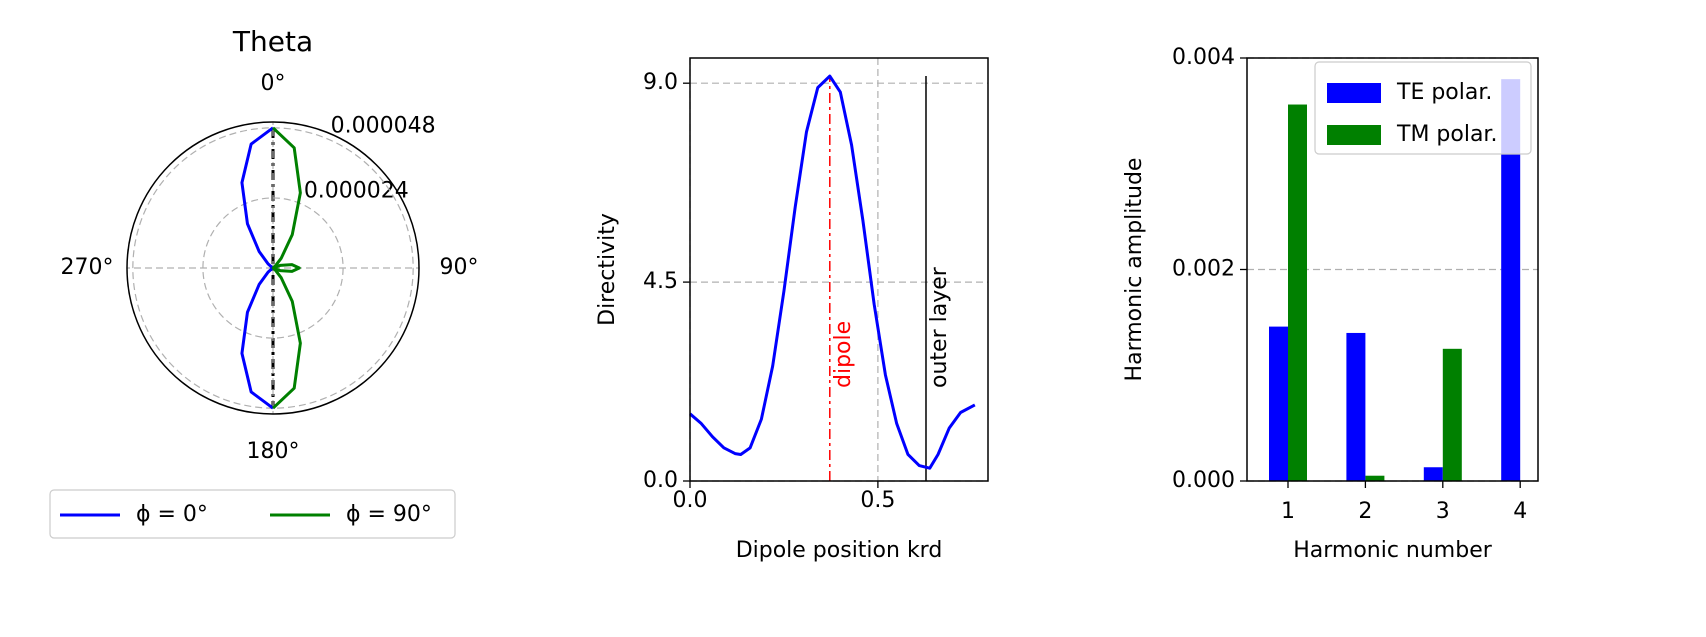 The height and width of the screenshot is (637, 1706). Describe the element at coordinates (1446, 134) in the screenshot. I see `legend-label: TM polar.` at that location.